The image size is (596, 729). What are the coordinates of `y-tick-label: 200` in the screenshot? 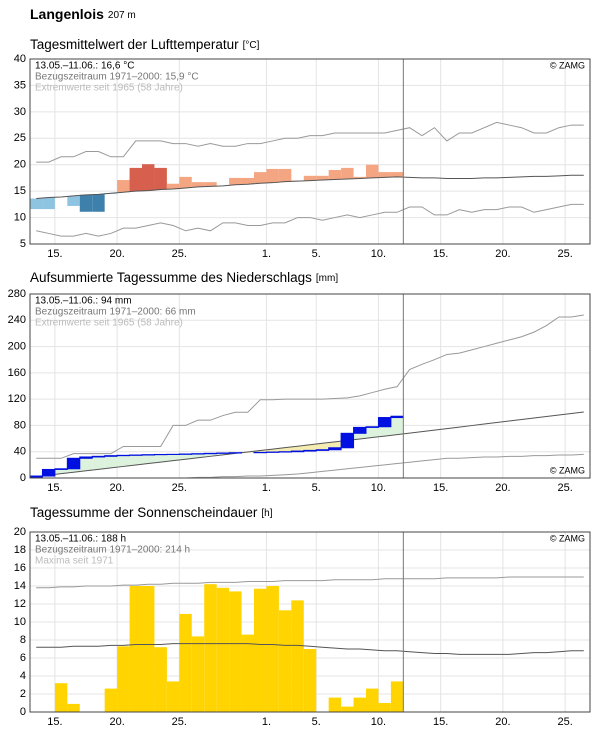 It's located at (17, 346).